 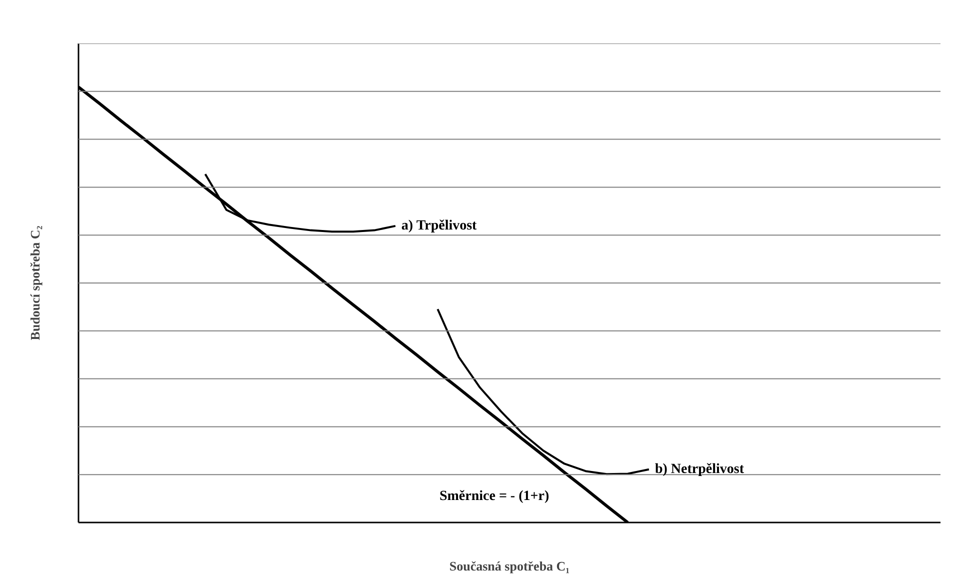 I want to click on x-axis-title: Současná spotřeba C₁, so click(x=509, y=566).